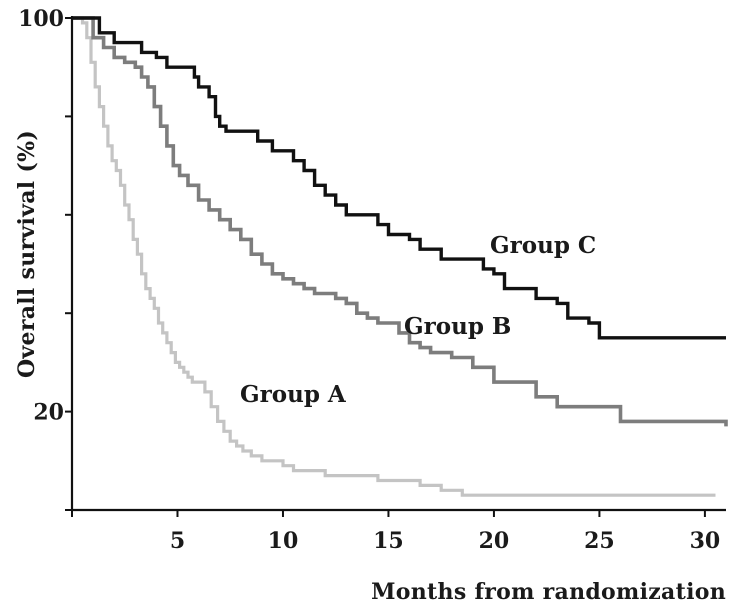 The width and height of the screenshot is (730, 610). What do you see at coordinates (388, 541) in the screenshot?
I see `x-tick-label: 15` at bounding box center [388, 541].